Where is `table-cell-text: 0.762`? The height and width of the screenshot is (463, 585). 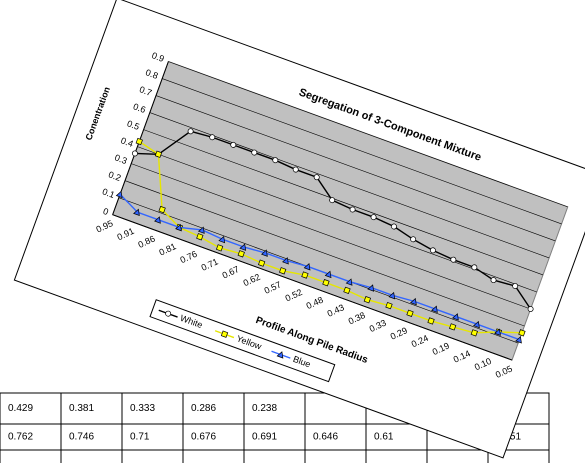 table-cell-text: 0.762 is located at coordinates (20, 437).